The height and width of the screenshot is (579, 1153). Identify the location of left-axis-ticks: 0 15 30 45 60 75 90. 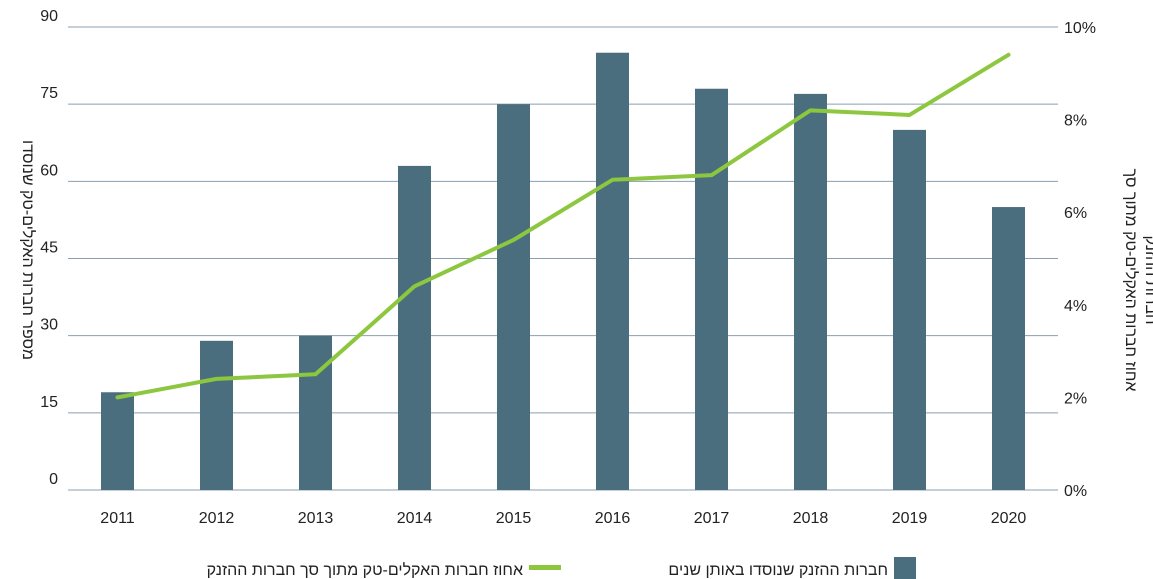
(49, 248).